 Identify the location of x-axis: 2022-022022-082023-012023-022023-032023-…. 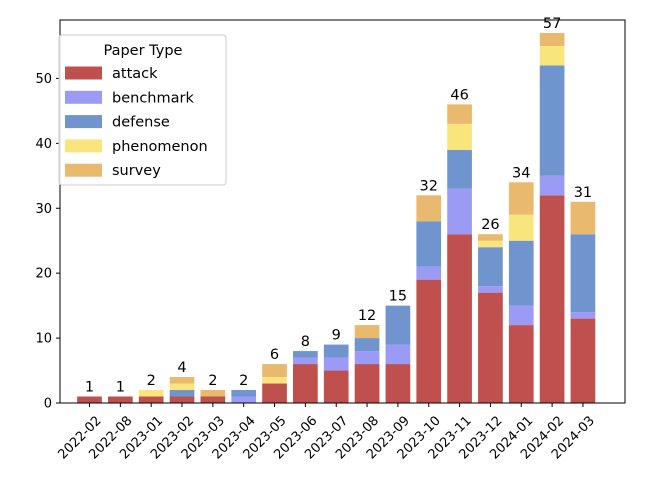
(327, 432).